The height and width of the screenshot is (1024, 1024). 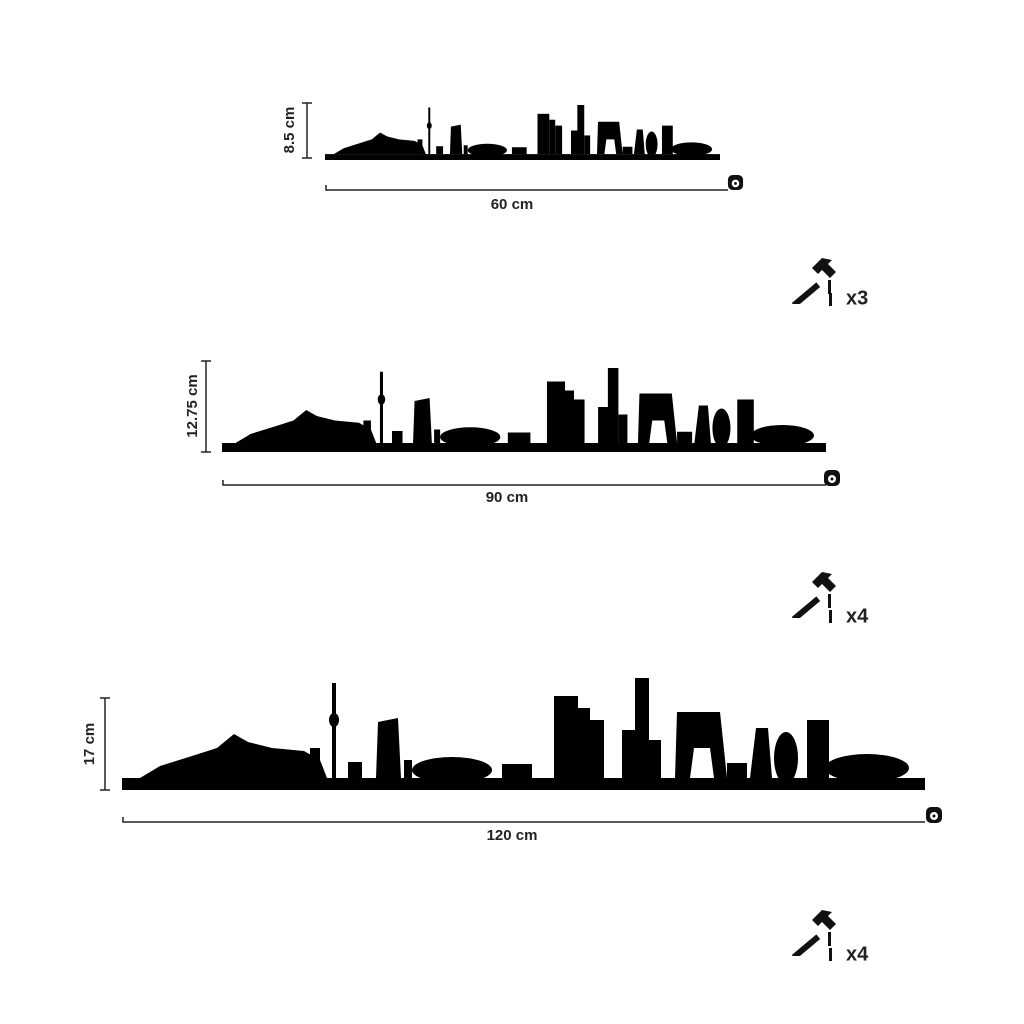 I want to click on width-label: 60 cm, so click(x=512, y=204).